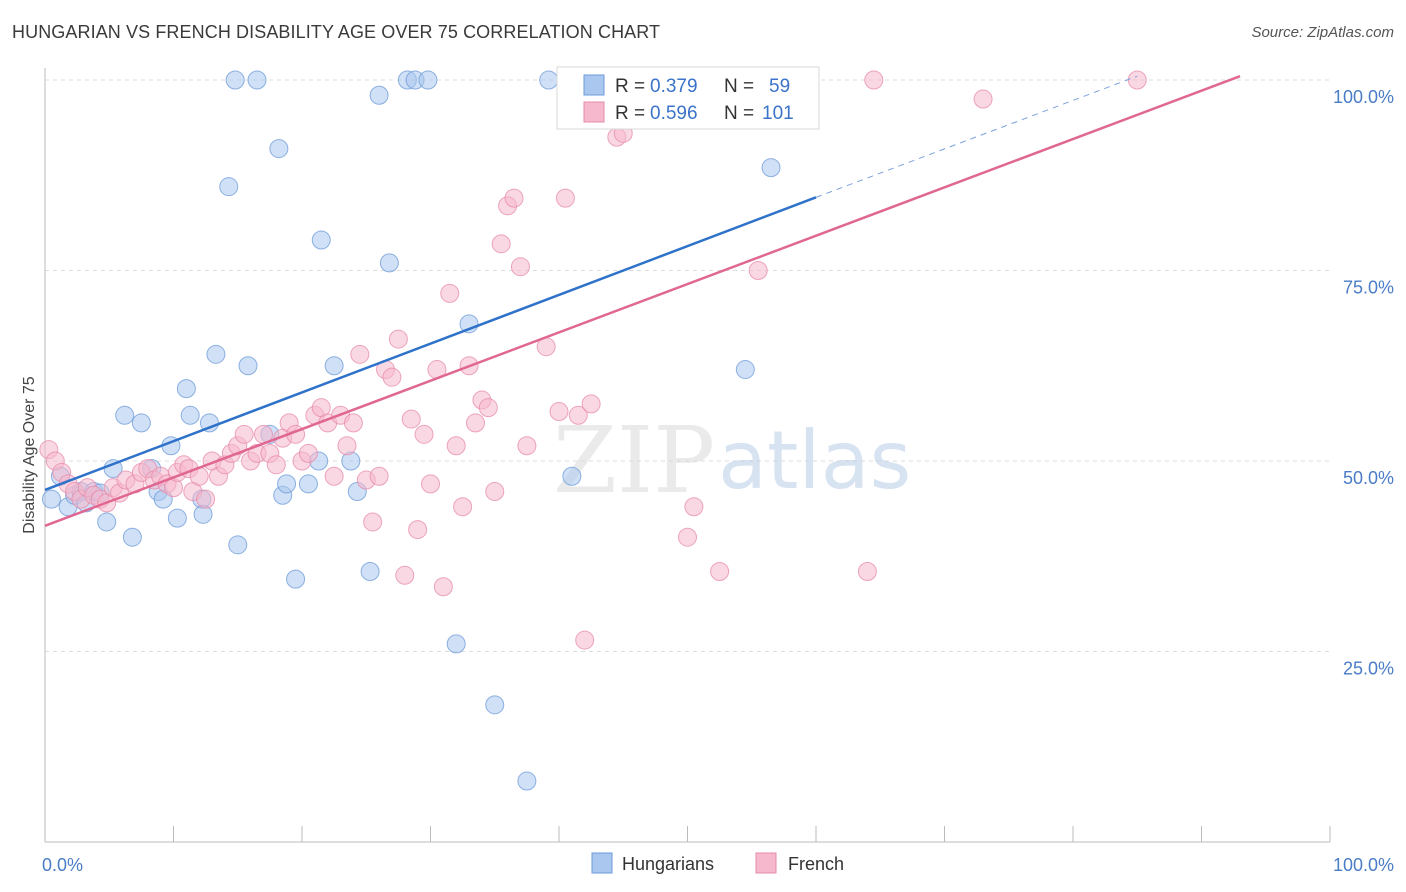 The height and width of the screenshot is (892, 1406). Describe the element at coordinates (739, 86) in the screenshot. I see `stats-n-label-hungarians: N =` at that location.